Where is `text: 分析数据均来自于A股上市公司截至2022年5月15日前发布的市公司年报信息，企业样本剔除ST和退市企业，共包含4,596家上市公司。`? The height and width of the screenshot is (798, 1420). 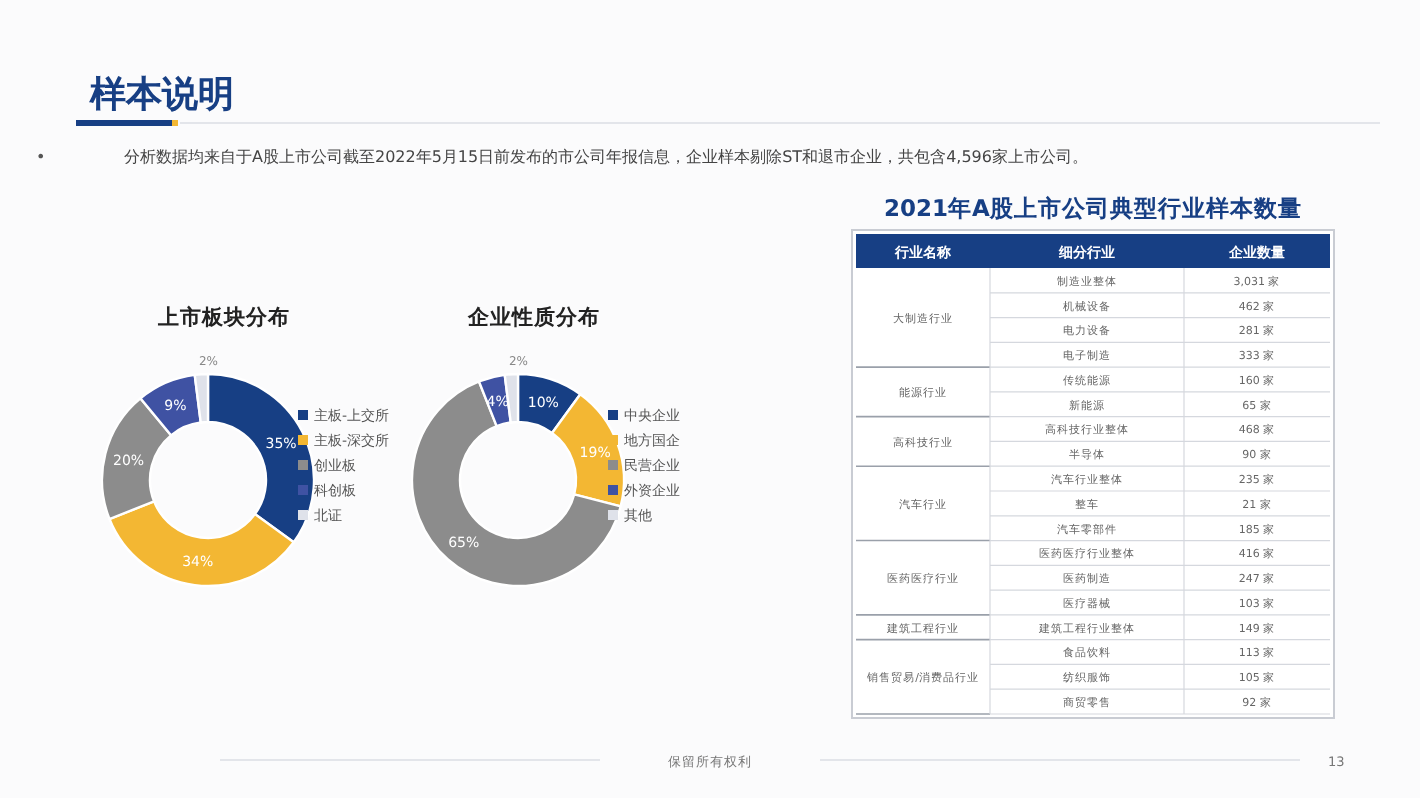 text: 分析数据均来自于A股上市公司截至2022年5月15日前发布的市公司年报信息，企业样本剔除ST和退市企业，共包含4,596家上市公司。 is located at coordinates (606, 157).